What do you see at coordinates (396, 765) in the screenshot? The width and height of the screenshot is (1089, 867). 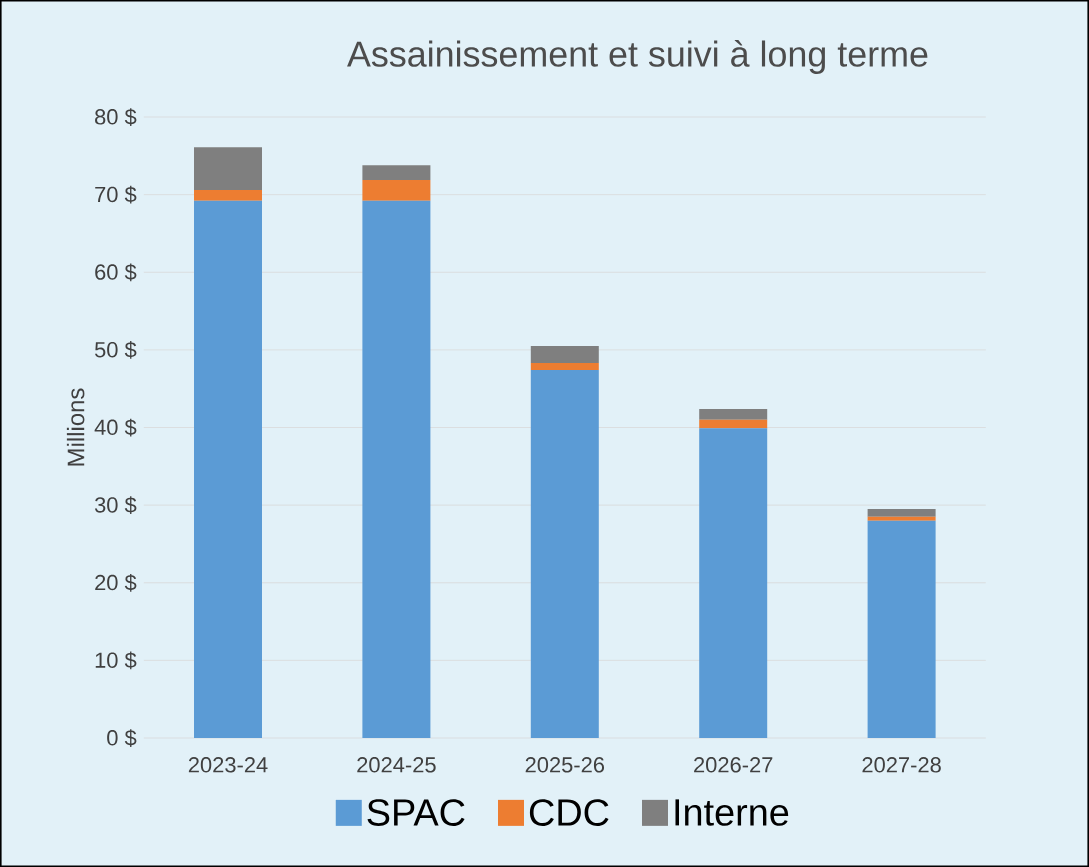 I see `x-tick-label: 2024-25` at bounding box center [396, 765].